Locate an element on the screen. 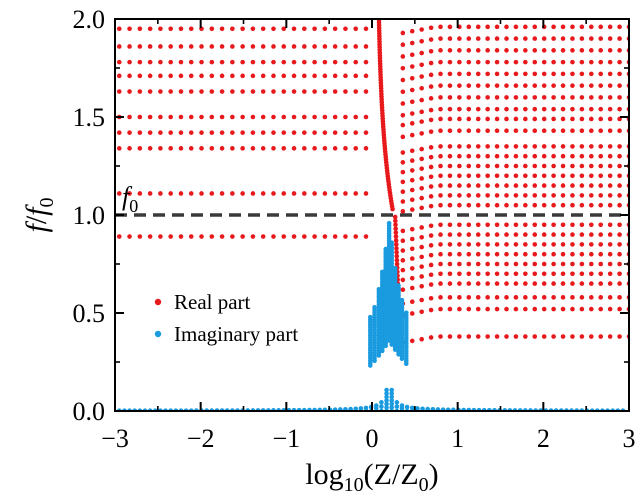 Image resolution: width=639 pixels, height=498 pixels. y-tick-label: 0.5 is located at coordinates (89, 313).